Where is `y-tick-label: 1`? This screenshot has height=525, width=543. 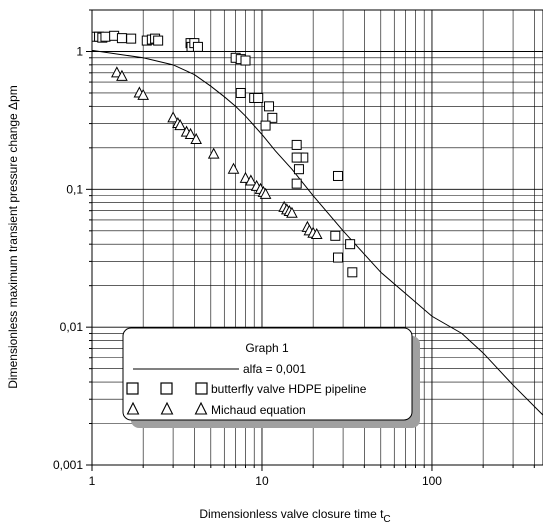 y-tick-label: 1 is located at coordinates (79, 51).